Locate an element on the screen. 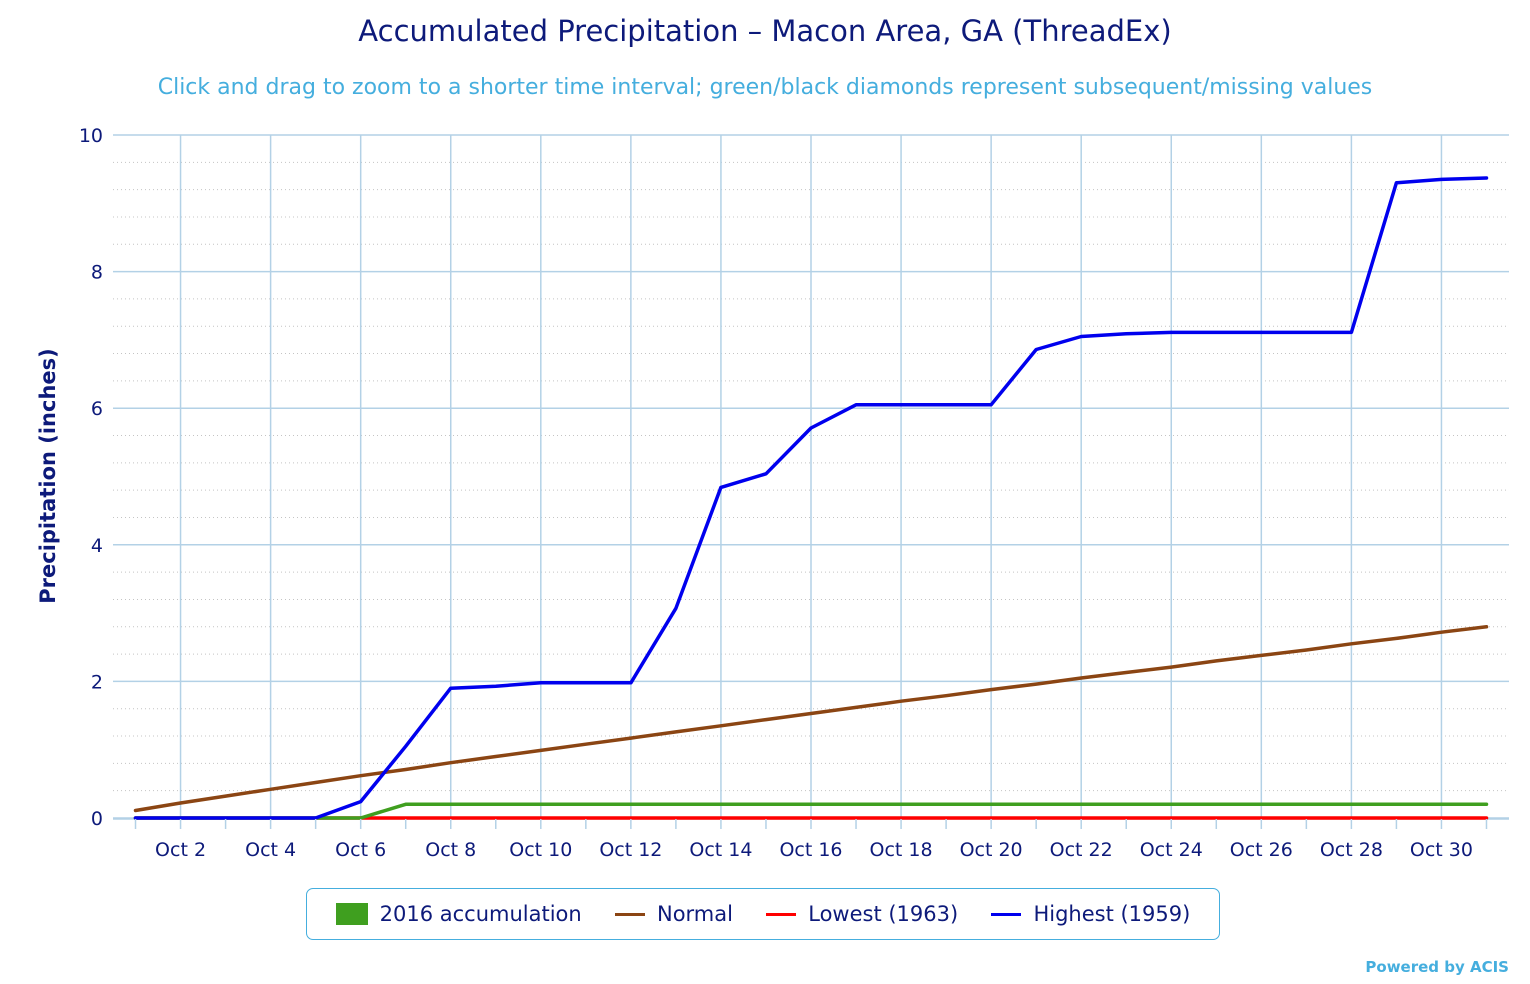 This screenshot has height=984, width=1530. x-tick-label: Oct 28 is located at coordinates (1351, 850).